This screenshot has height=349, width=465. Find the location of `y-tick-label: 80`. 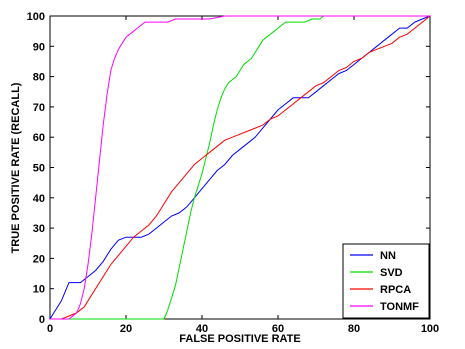

y-tick-label: 80 is located at coordinates (39, 78).